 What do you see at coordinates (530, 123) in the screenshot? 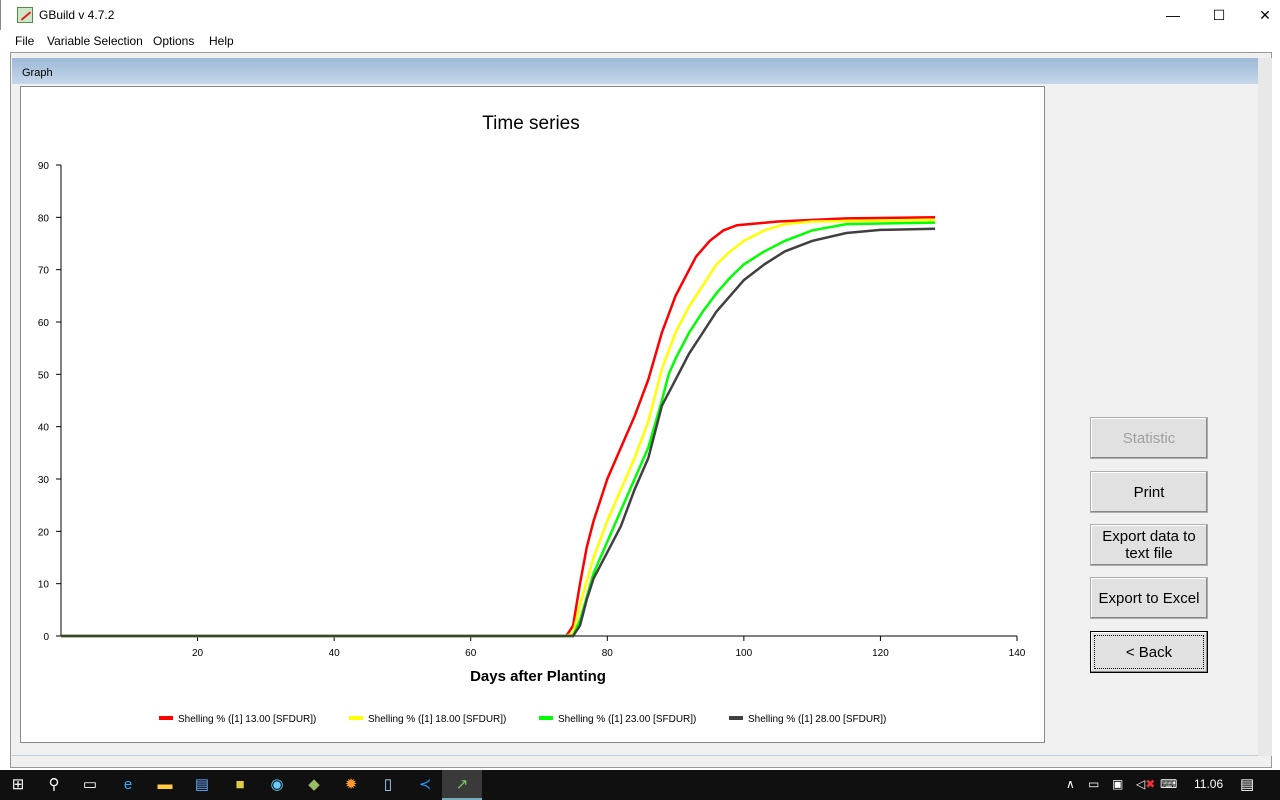
I see `chart-title: Time series` at bounding box center [530, 123].